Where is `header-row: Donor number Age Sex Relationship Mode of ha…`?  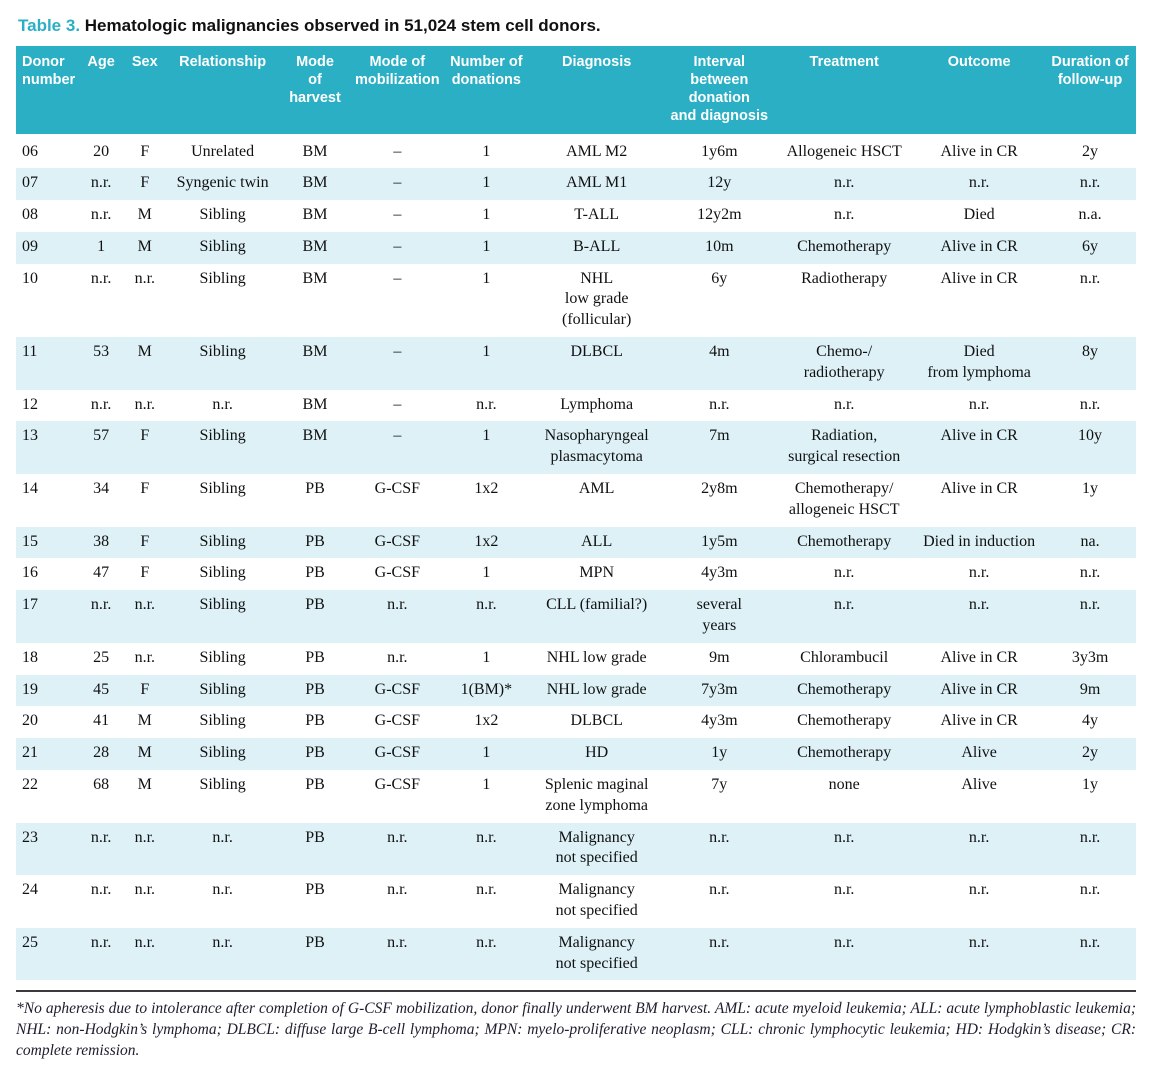 header-row: Donor number Age Sex Relationship Mode of ha… is located at coordinates (576, 91).